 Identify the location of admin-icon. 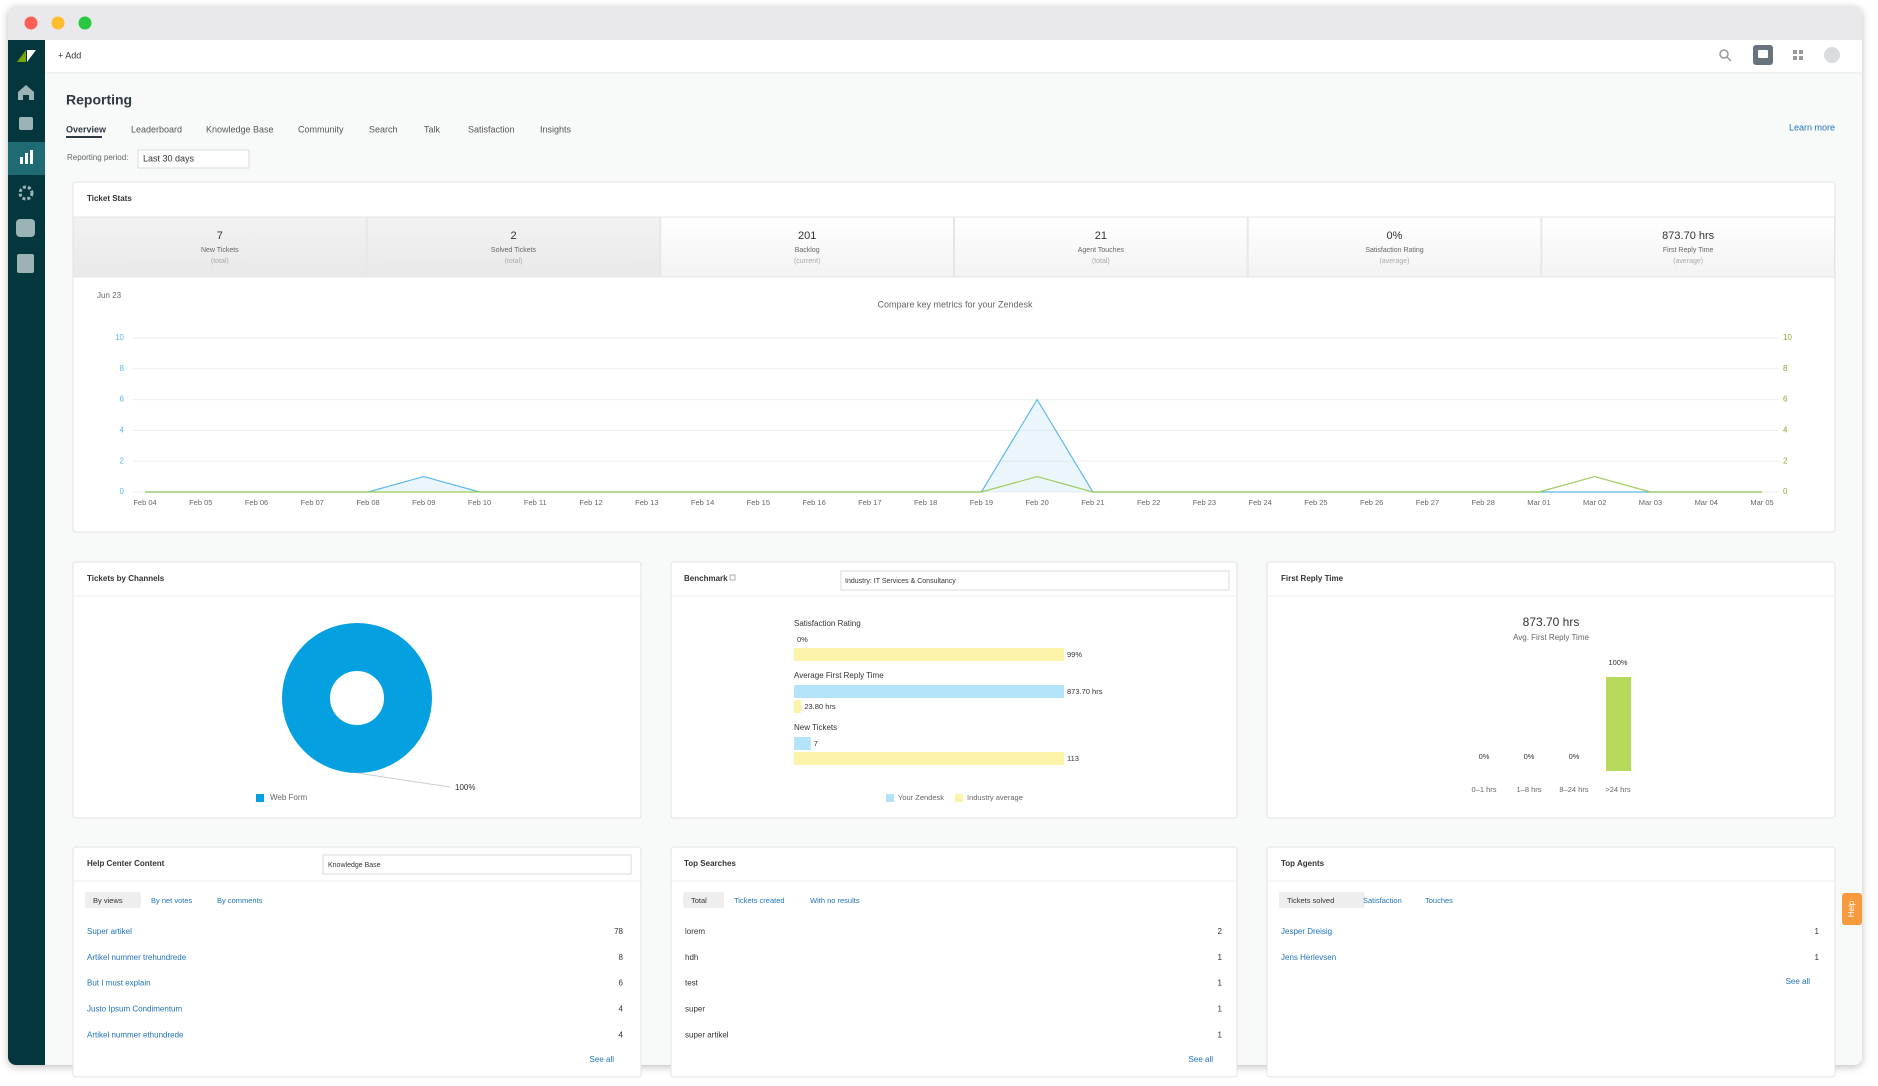
(26, 193).